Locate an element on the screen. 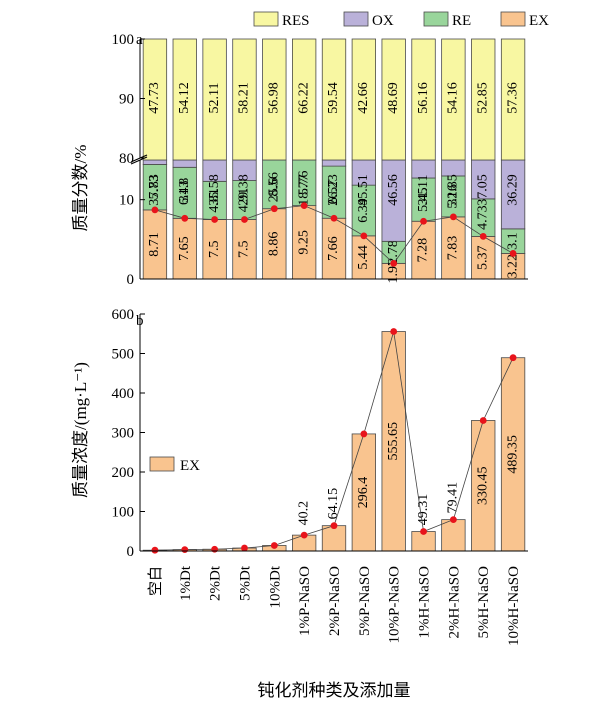  data-label-ox: 45.51 is located at coordinates (363, 190).